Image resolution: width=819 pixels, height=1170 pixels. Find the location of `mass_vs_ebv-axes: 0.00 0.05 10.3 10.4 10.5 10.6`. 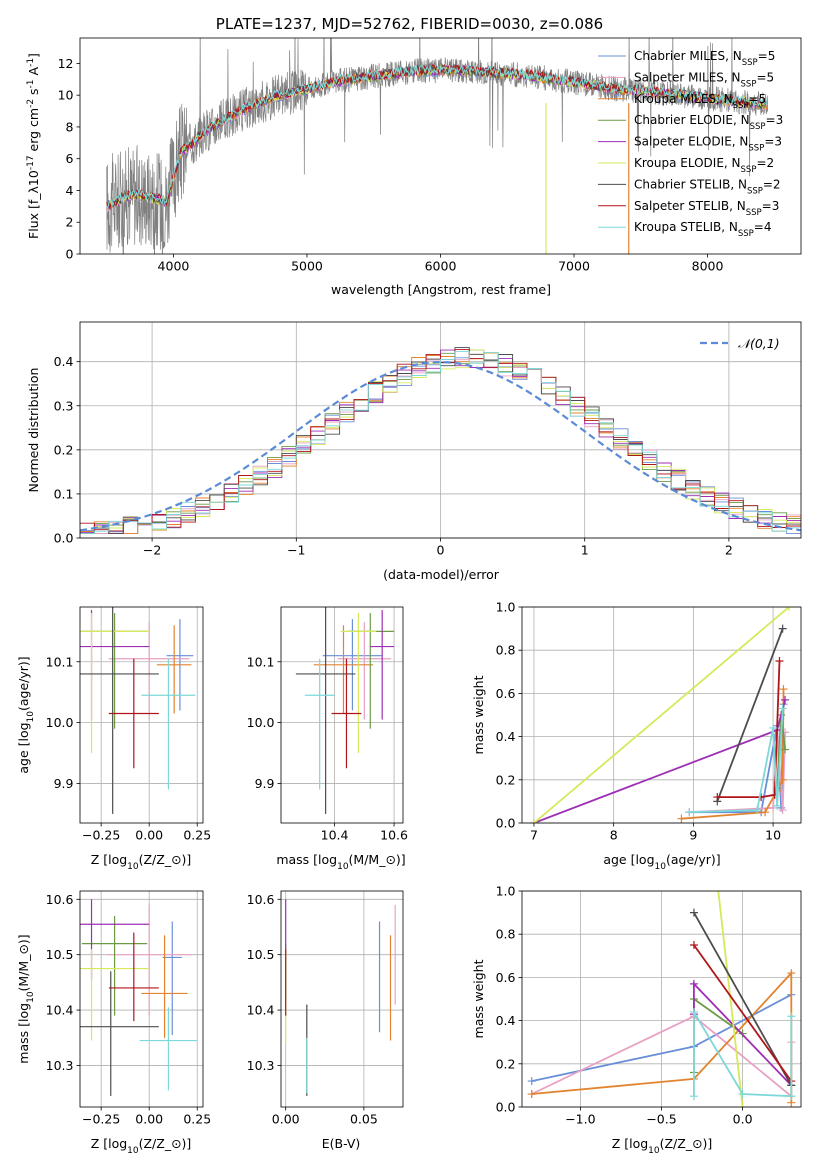

mass_vs_ebv-axes: 0.00 0.05 10.3 10.4 10.5 10.6 is located at coordinates (325, 1008).